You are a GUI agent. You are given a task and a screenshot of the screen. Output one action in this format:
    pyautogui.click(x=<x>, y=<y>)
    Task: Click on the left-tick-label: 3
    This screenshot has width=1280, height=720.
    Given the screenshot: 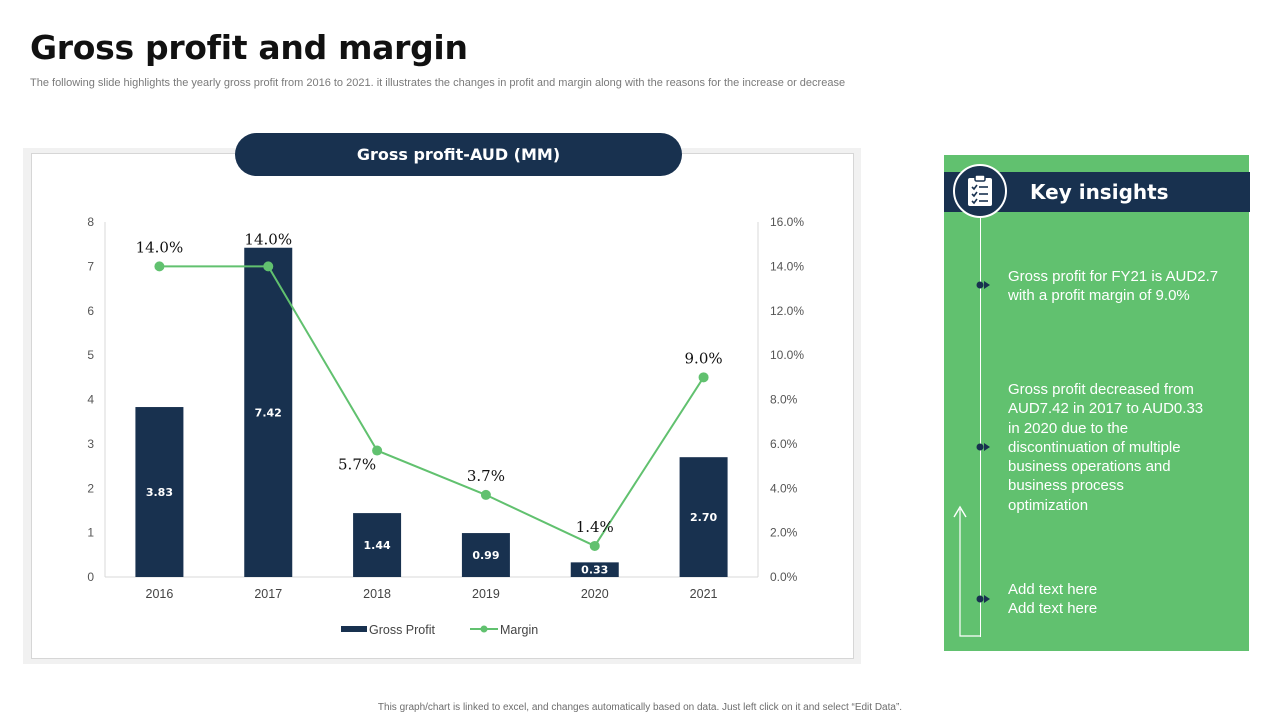 What is the action you would take?
    pyautogui.click(x=90, y=444)
    